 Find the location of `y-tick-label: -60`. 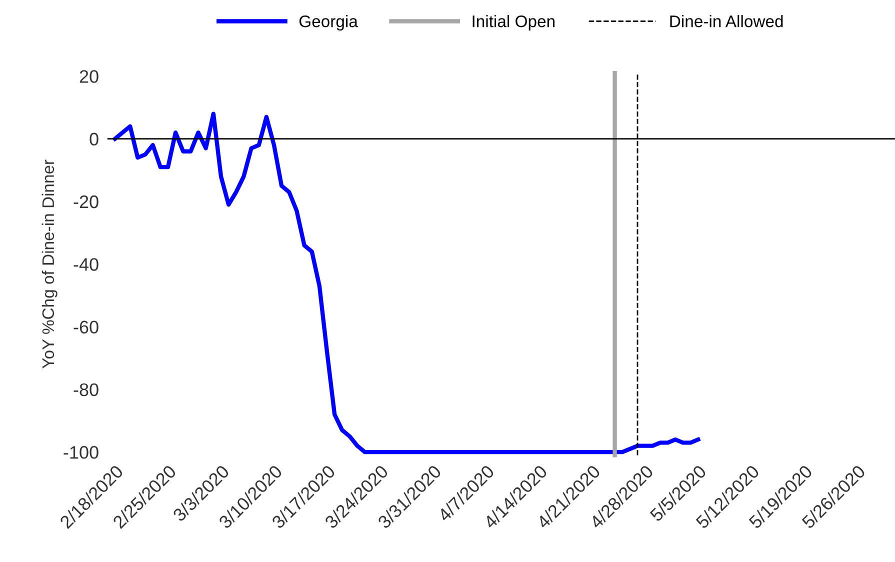

y-tick-label: -60 is located at coordinates (86, 327).